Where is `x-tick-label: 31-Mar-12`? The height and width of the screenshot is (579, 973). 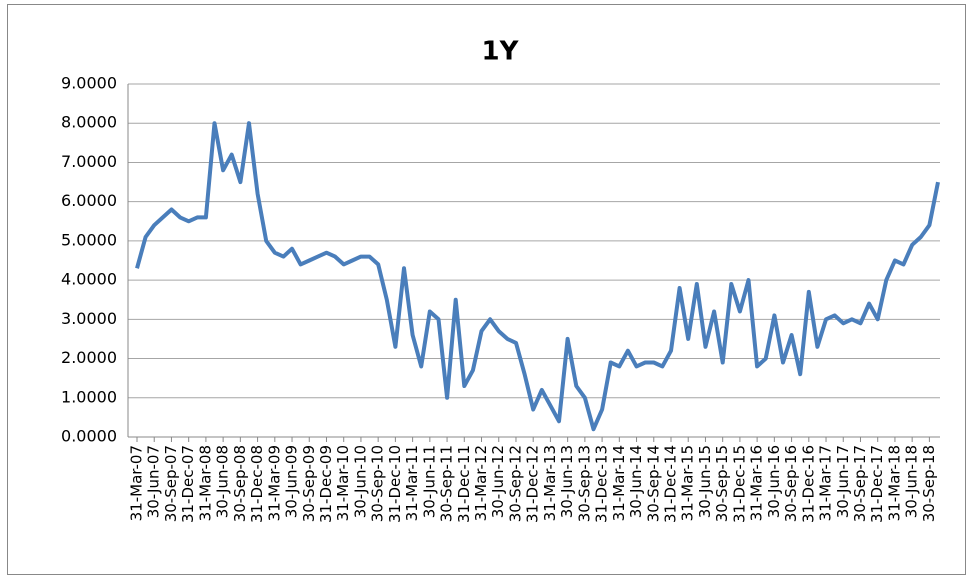
x-tick-label: 31-Mar-12 is located at coordinates (481, 483).